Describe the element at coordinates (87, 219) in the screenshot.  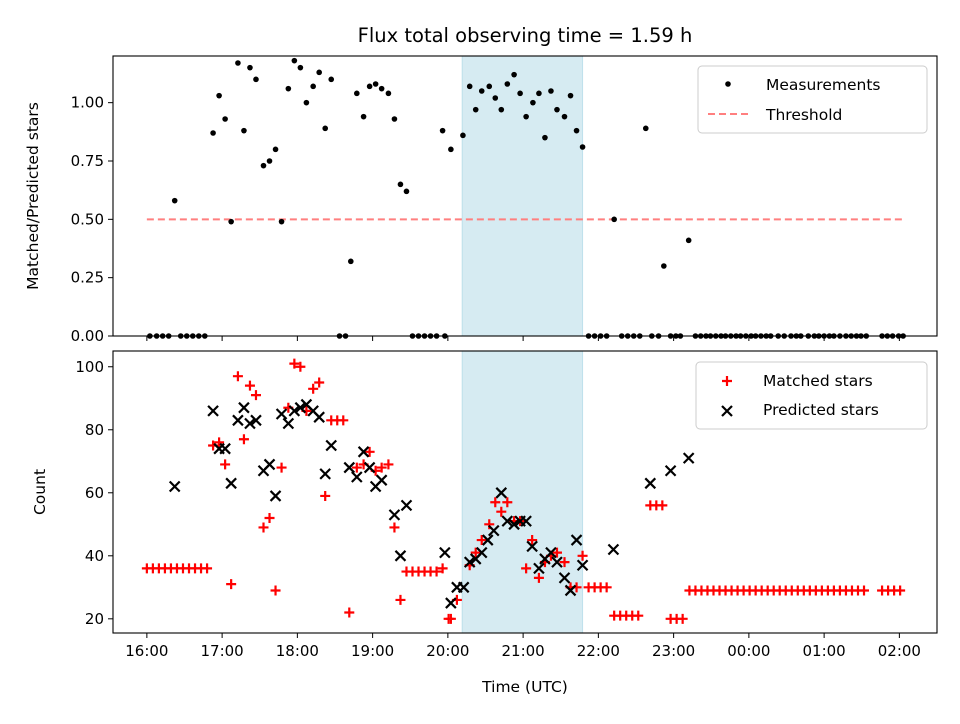
I see `y-tick-label: 0.50` at that location.